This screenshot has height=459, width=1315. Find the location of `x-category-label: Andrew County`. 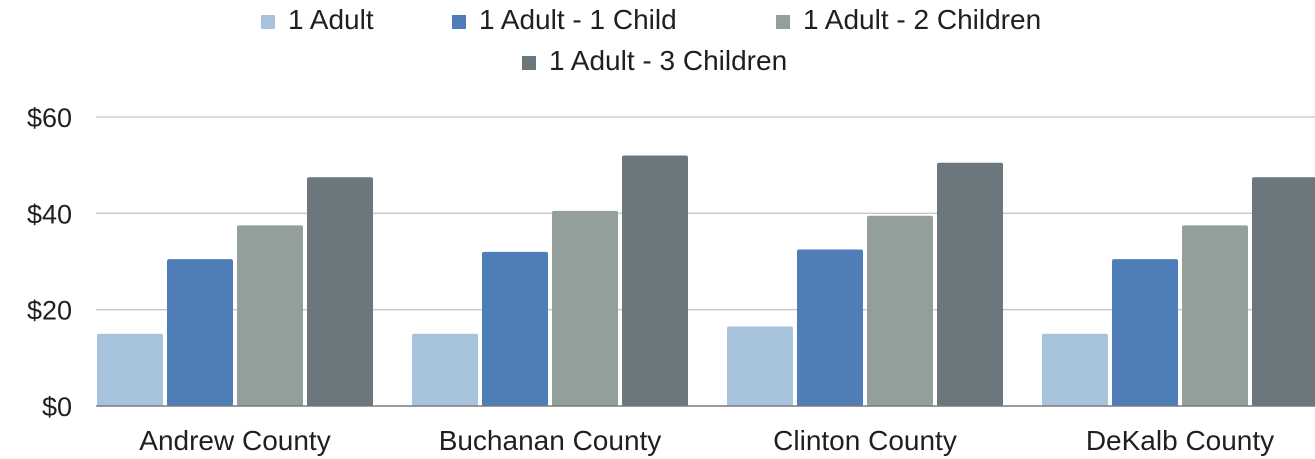

x-category-label: Andrew County is located at coordinates (234, 440).